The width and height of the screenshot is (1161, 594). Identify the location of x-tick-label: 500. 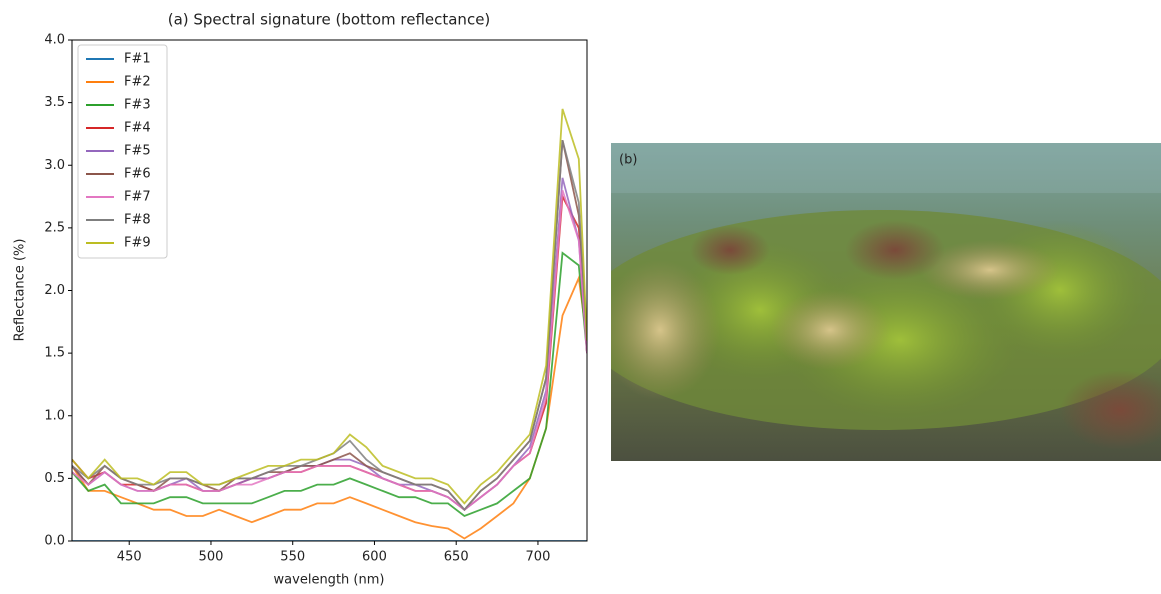
(211, 557).